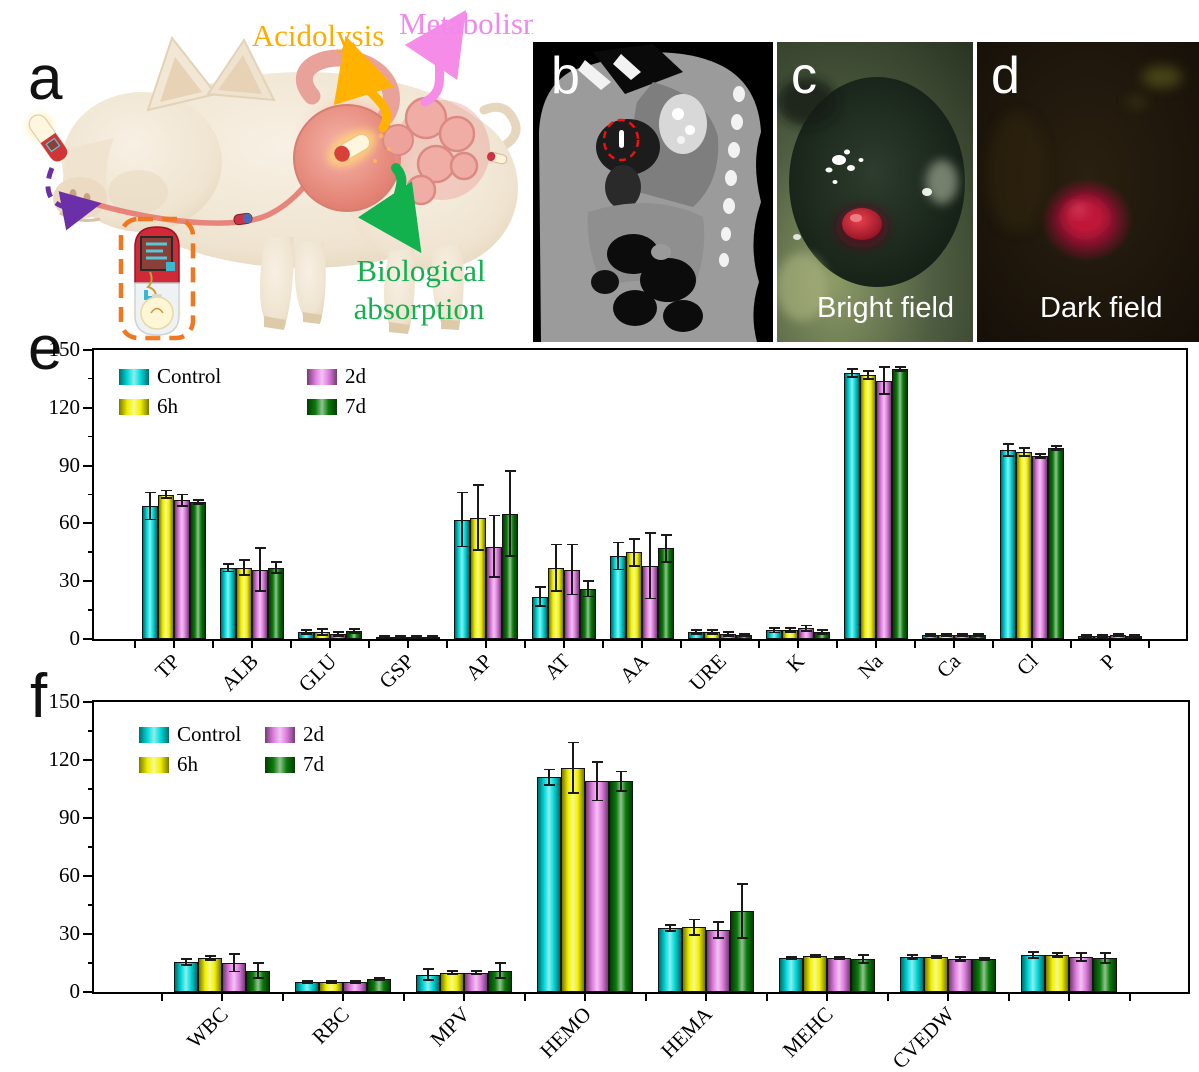  Describe the element at coordinates (379, 985) in the screenshot. I see `bar-7d-RBC` at that location.